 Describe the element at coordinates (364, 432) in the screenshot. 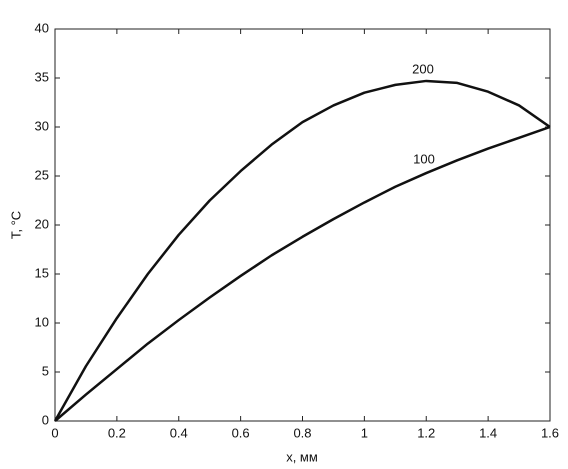

I see `x-tick-label: 1` at that location.